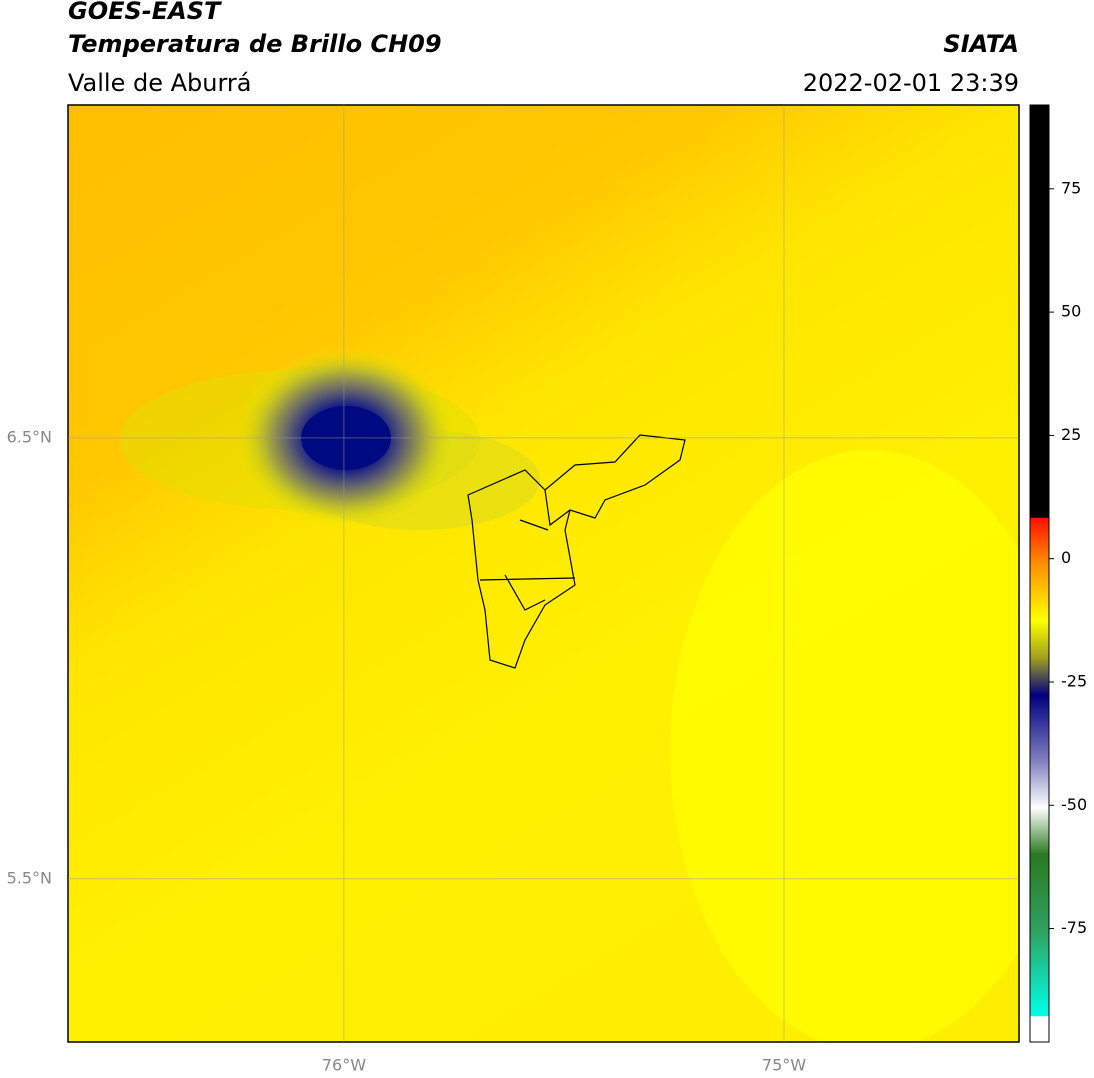 The image size is (1094, 1078). What do you see at coordinates (1074, 680) in the screenshot?
I see `colorbar-tick-label: -25` at bounding box center [1074, 680].